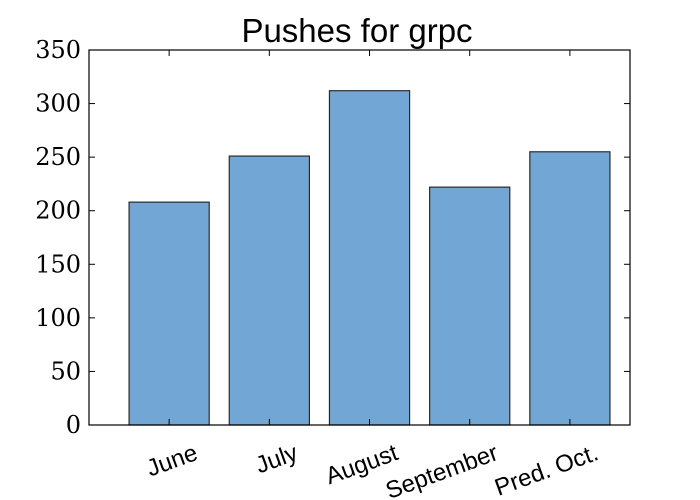 This screenshot has width=700, height=500. I want to click on bar-august, so click(369, 258).